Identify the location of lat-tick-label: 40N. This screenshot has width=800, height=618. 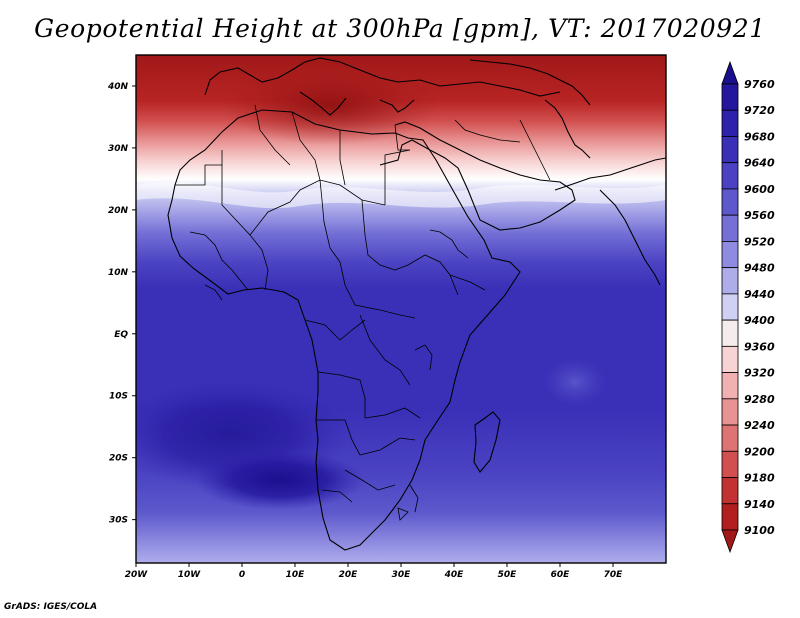
(118, 87).